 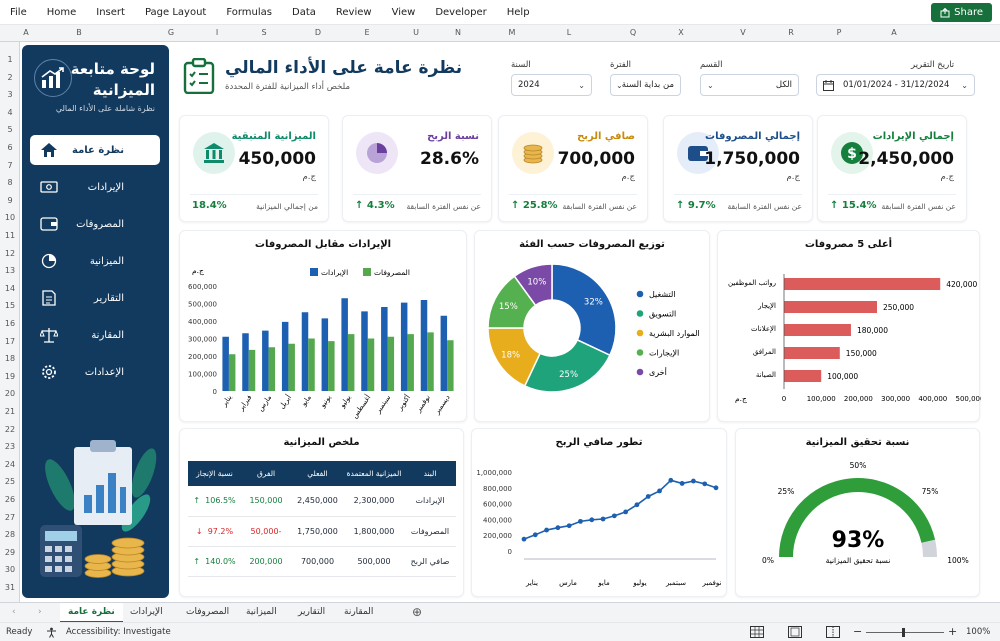 What do you see at coordinates (79, 32) in the screenshot?
I see `column-header: B` at bounding box center [79, 32].